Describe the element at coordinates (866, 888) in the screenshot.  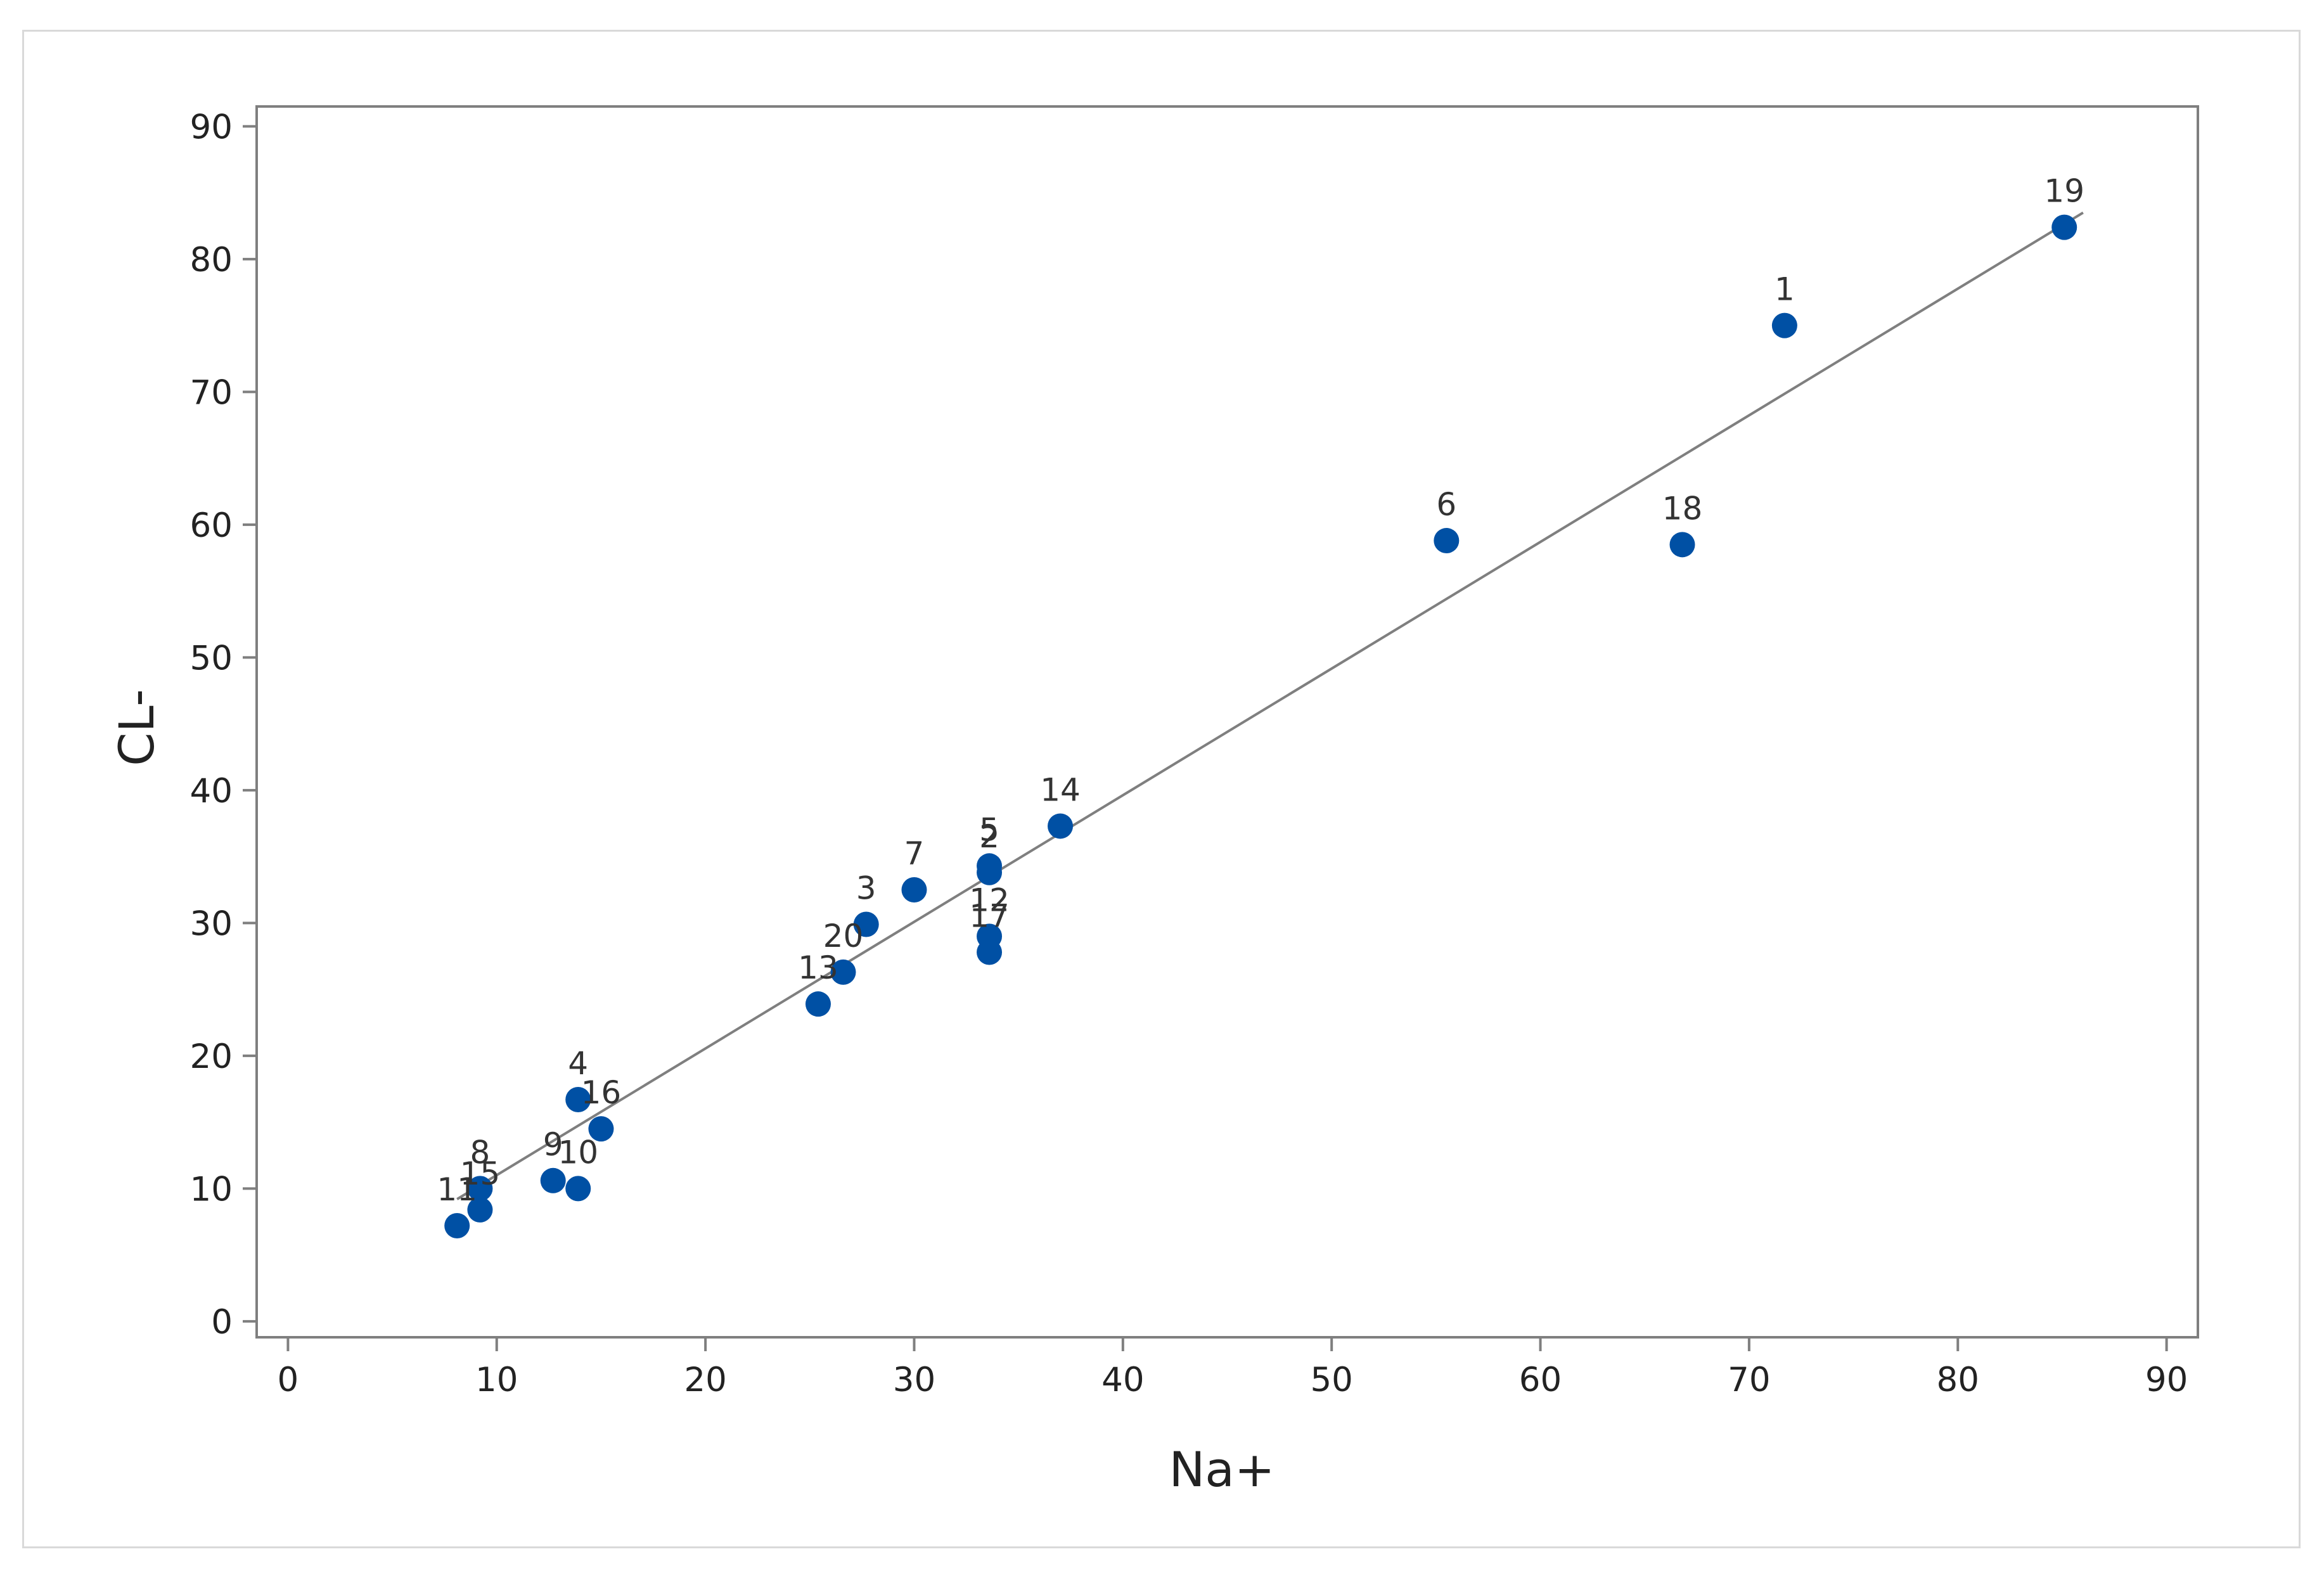
I see `point-label-3: 3` at that location.